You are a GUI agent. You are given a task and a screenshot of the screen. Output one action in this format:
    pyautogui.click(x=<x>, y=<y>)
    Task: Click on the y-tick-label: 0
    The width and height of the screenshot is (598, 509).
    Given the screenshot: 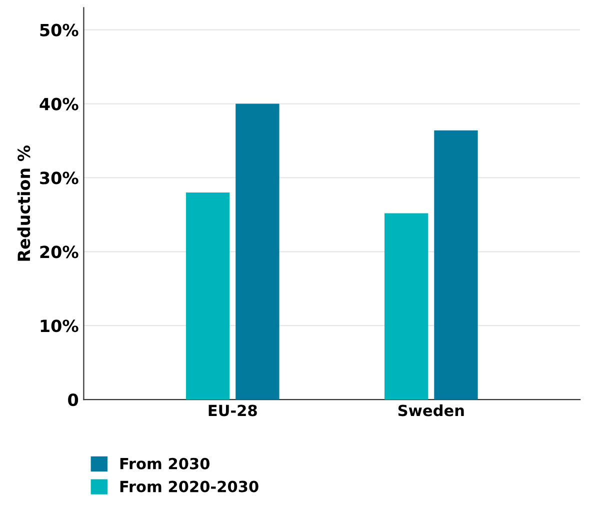 What is the action you would take?
    pyautogui.click(x=73, y=400)
    